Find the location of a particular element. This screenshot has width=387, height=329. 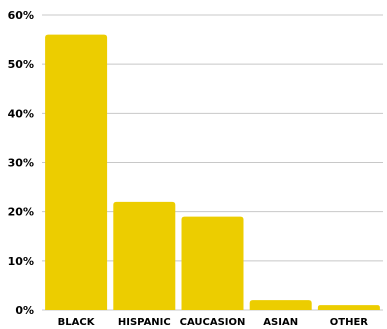

bar-hispanic is located at coordinates (144, 255).